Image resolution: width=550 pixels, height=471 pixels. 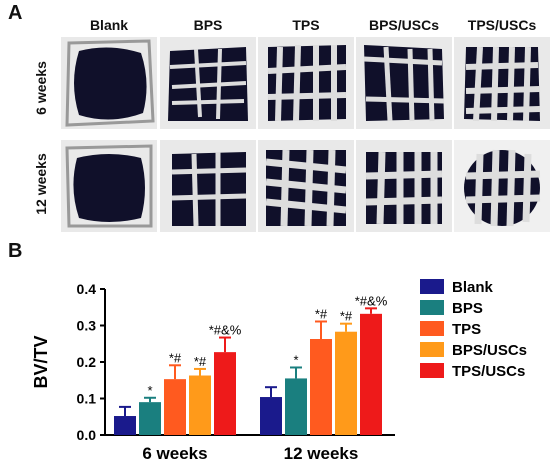 I want to click on x-category-label: 12 weeks, so click(x=321, y=453).